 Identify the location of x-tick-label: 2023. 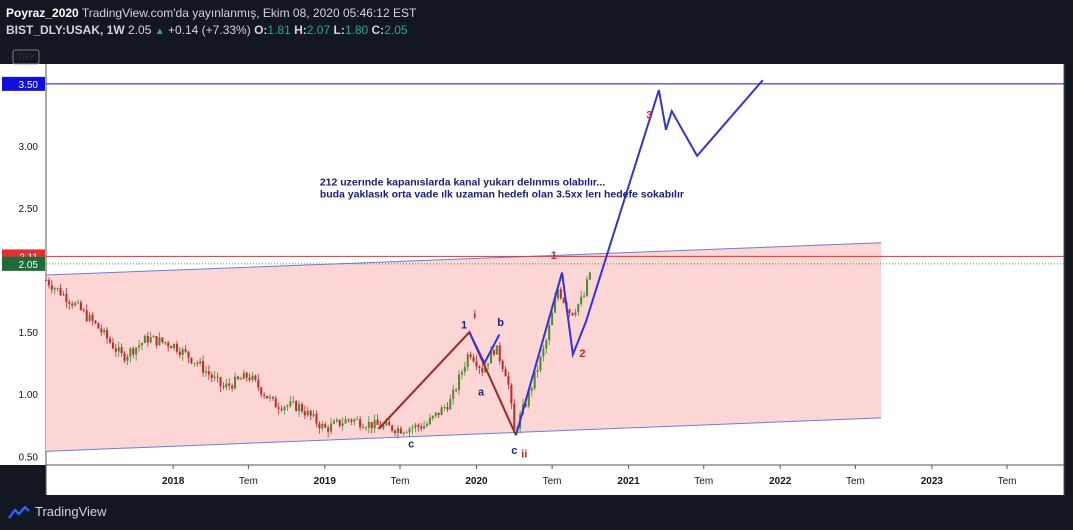
(932, 481).